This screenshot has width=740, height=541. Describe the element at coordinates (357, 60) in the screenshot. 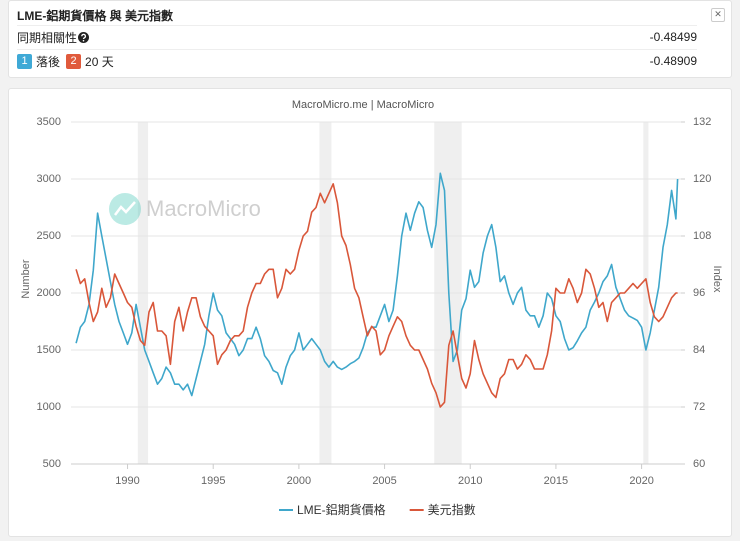

I see `lag-row: 1 落後 2 20 天 -0.48909` at that location.